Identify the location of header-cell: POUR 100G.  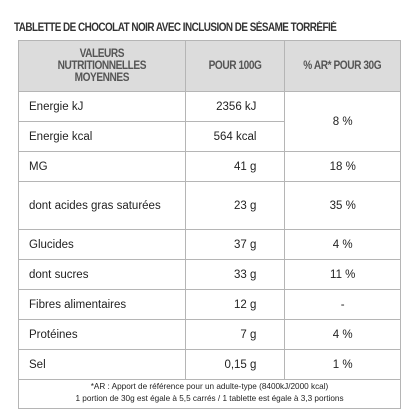
(235, 66).